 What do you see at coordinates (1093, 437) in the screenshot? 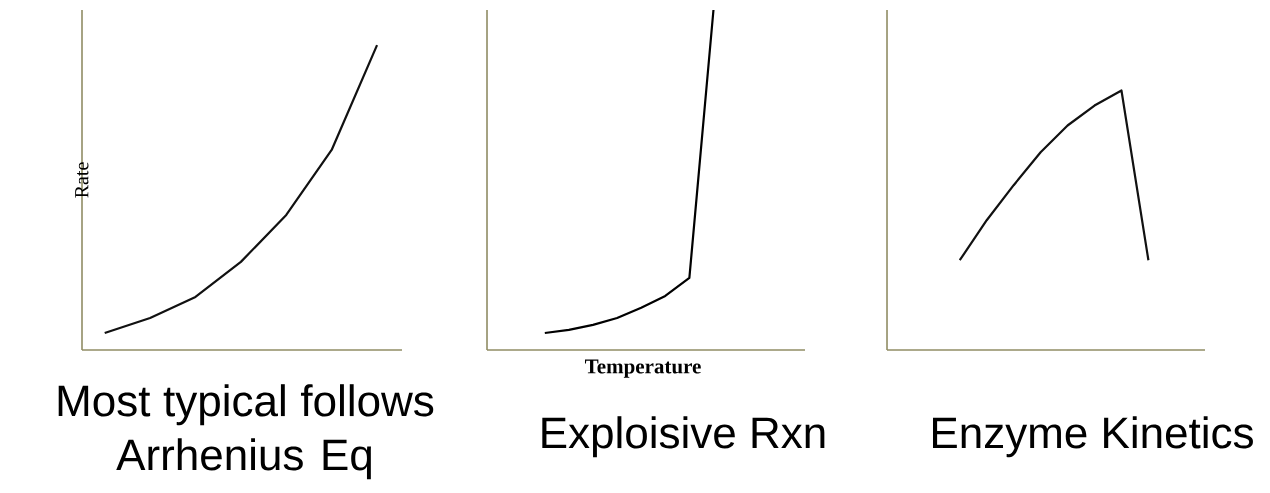
I see `text: Enzyme Kinetics` at bounding box center [1093, 437].